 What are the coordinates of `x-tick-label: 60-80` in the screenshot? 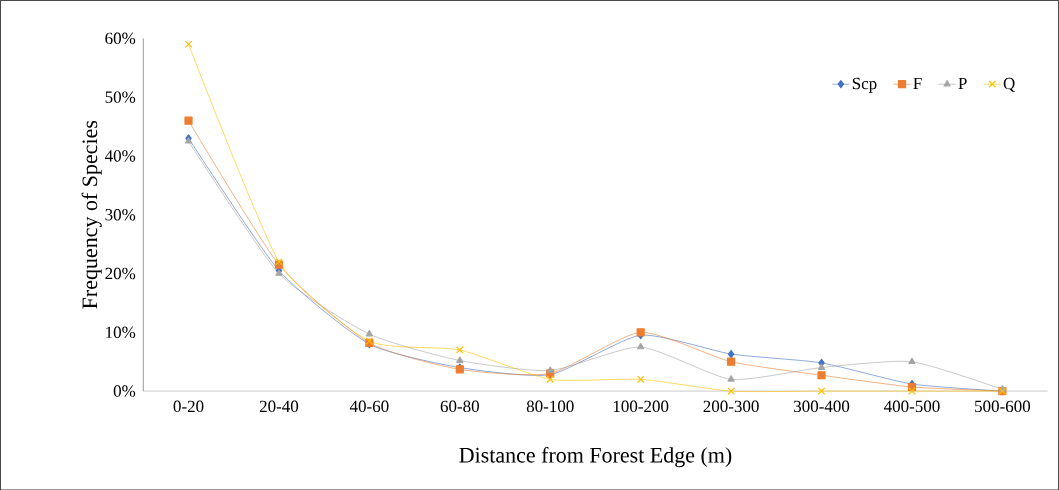 It's located at (459, 406).